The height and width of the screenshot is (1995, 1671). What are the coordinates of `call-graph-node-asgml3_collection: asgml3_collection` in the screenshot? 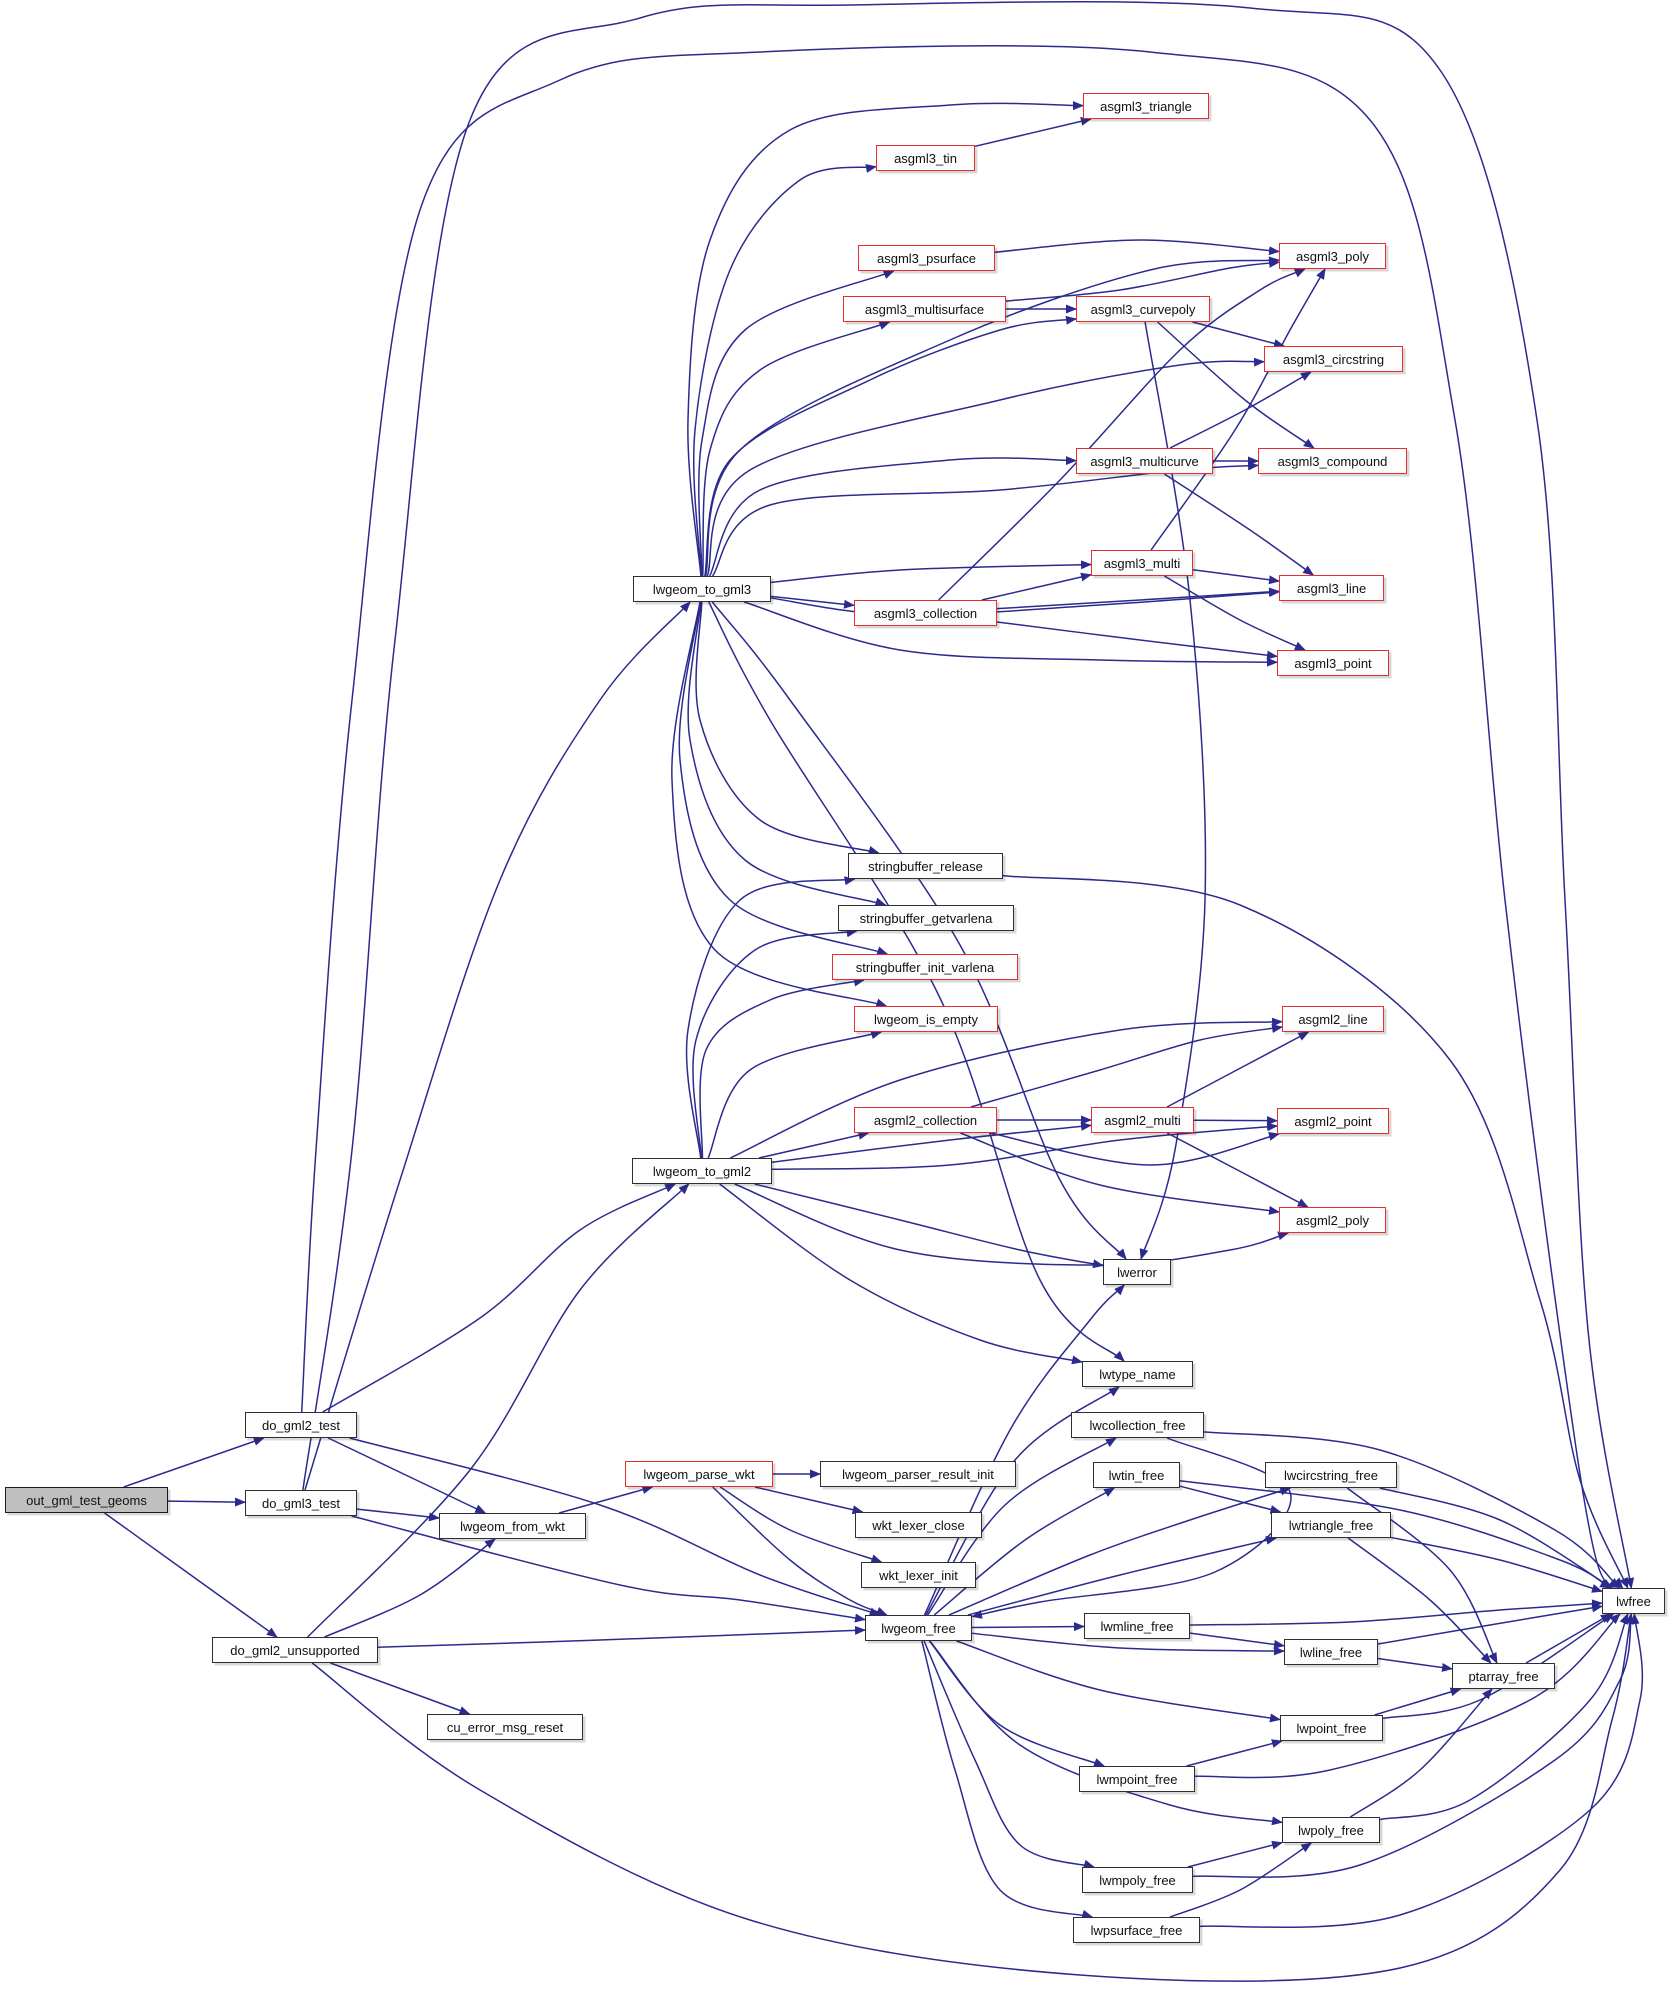 It's located at (925, 613).